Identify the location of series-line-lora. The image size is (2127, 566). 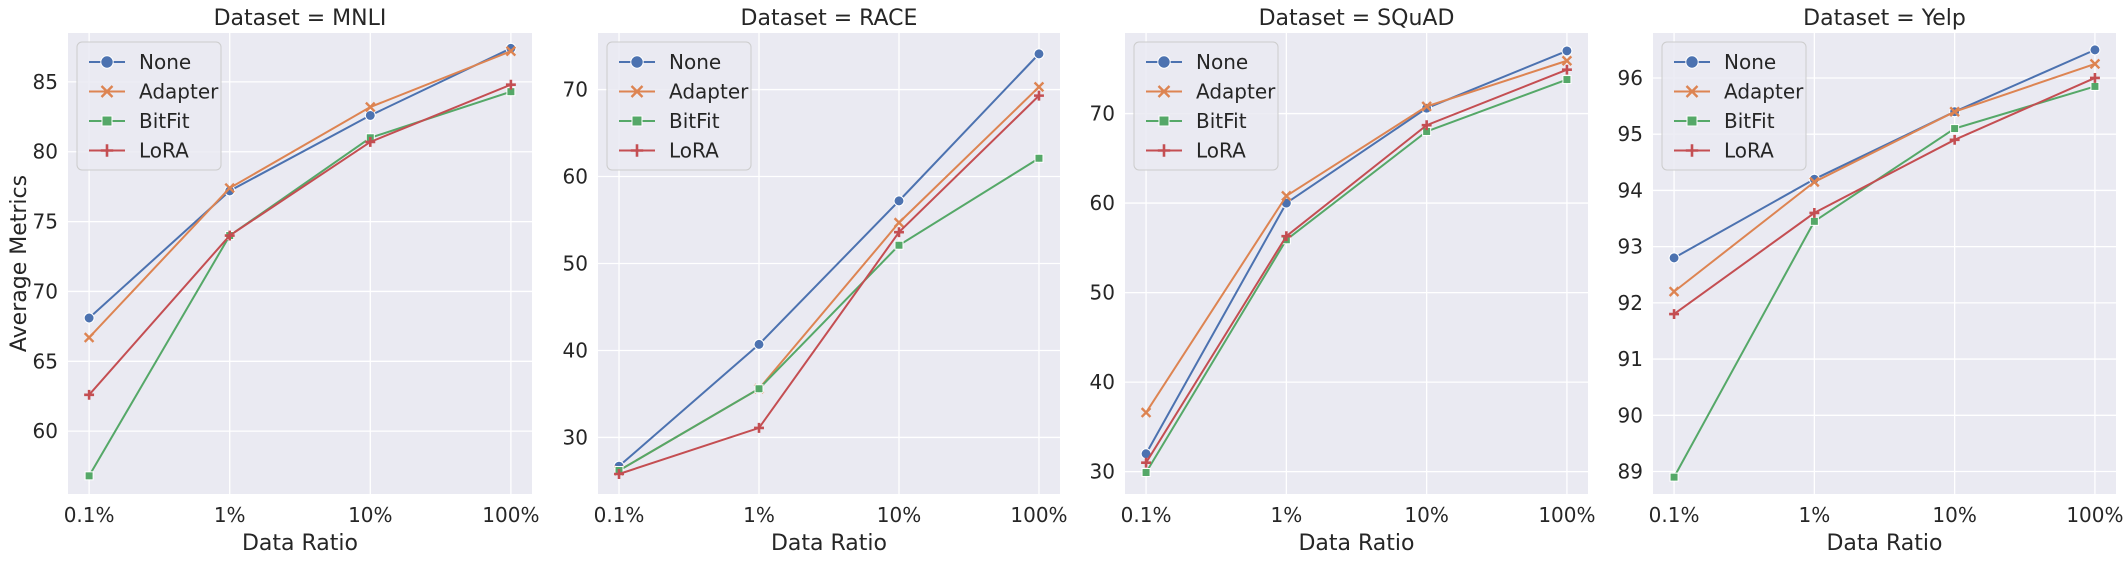
(1884, 196).